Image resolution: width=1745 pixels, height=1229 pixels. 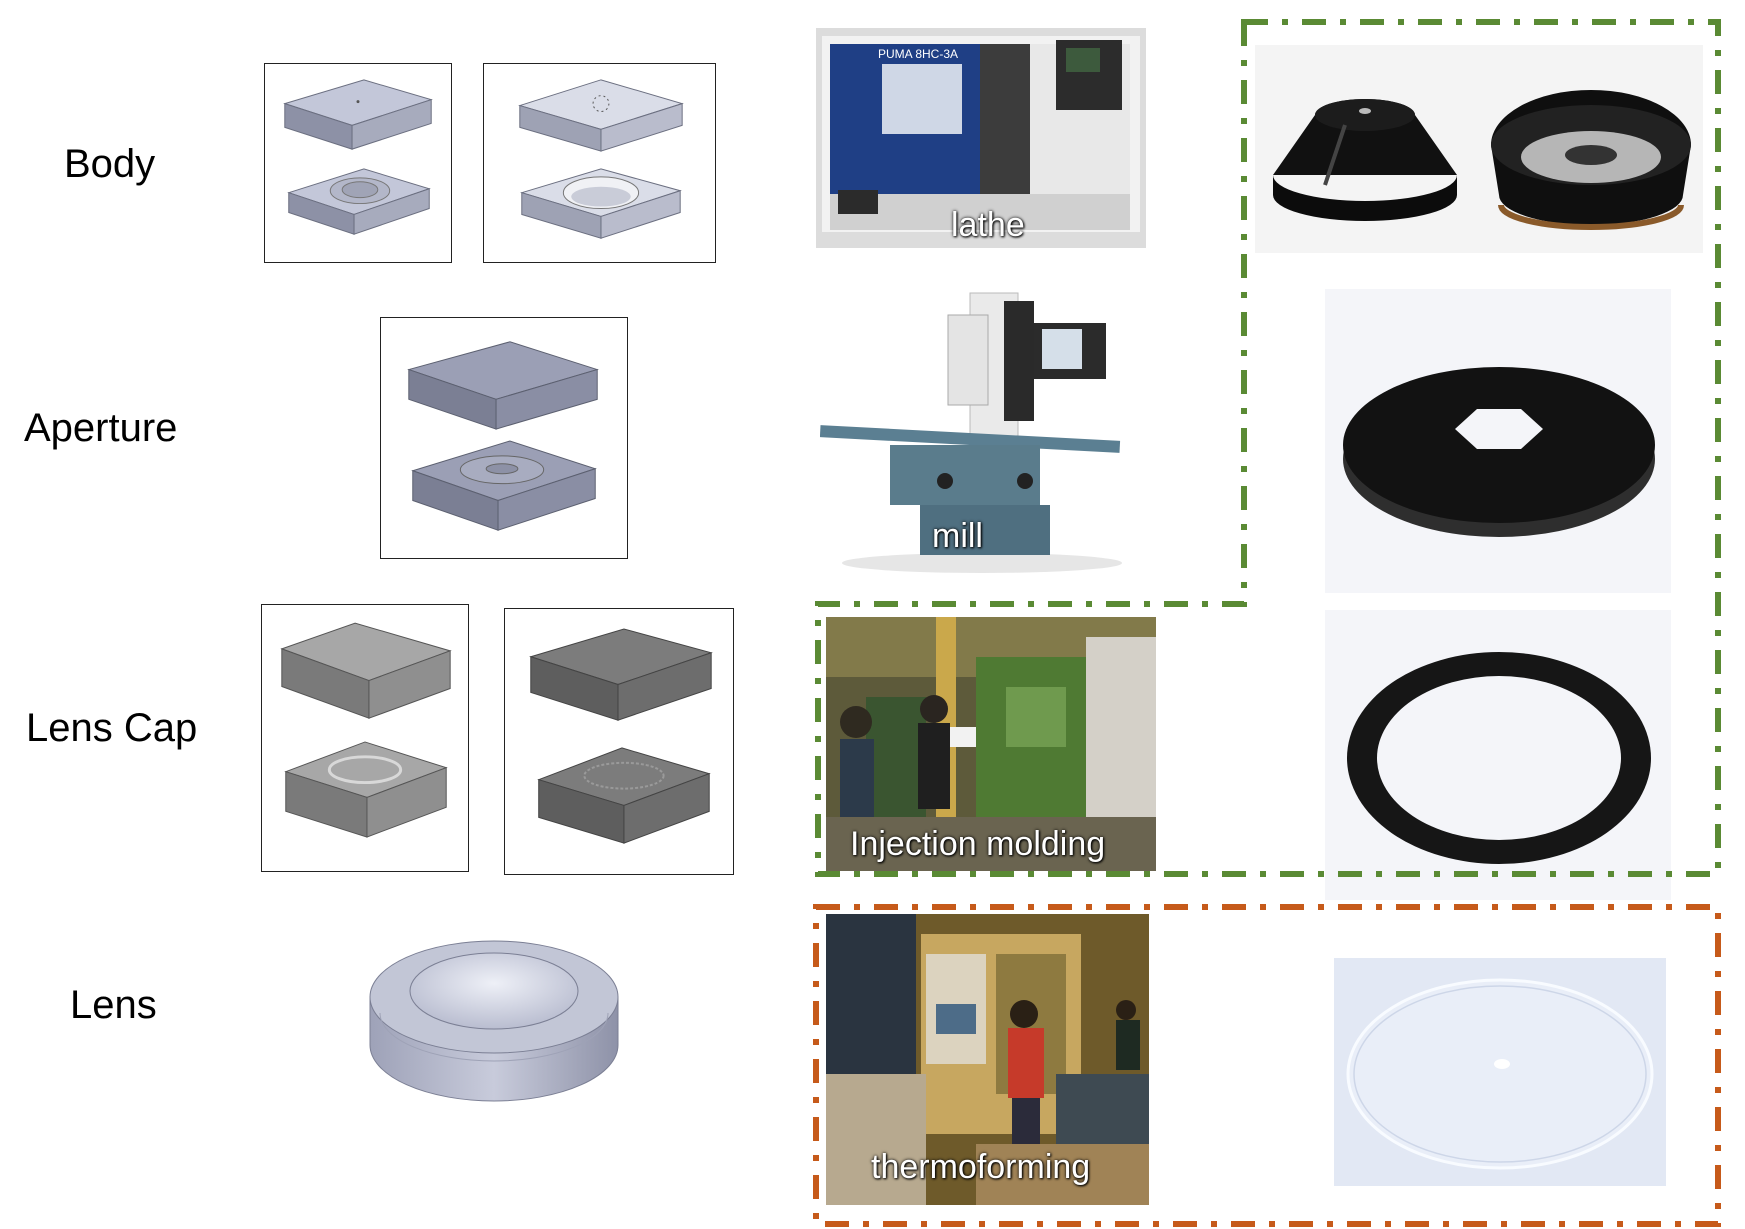 What do you see at coordinates (358, 163) in the screenshot?
I see `body-mold-cad-a` at bounding box center [358, 163].